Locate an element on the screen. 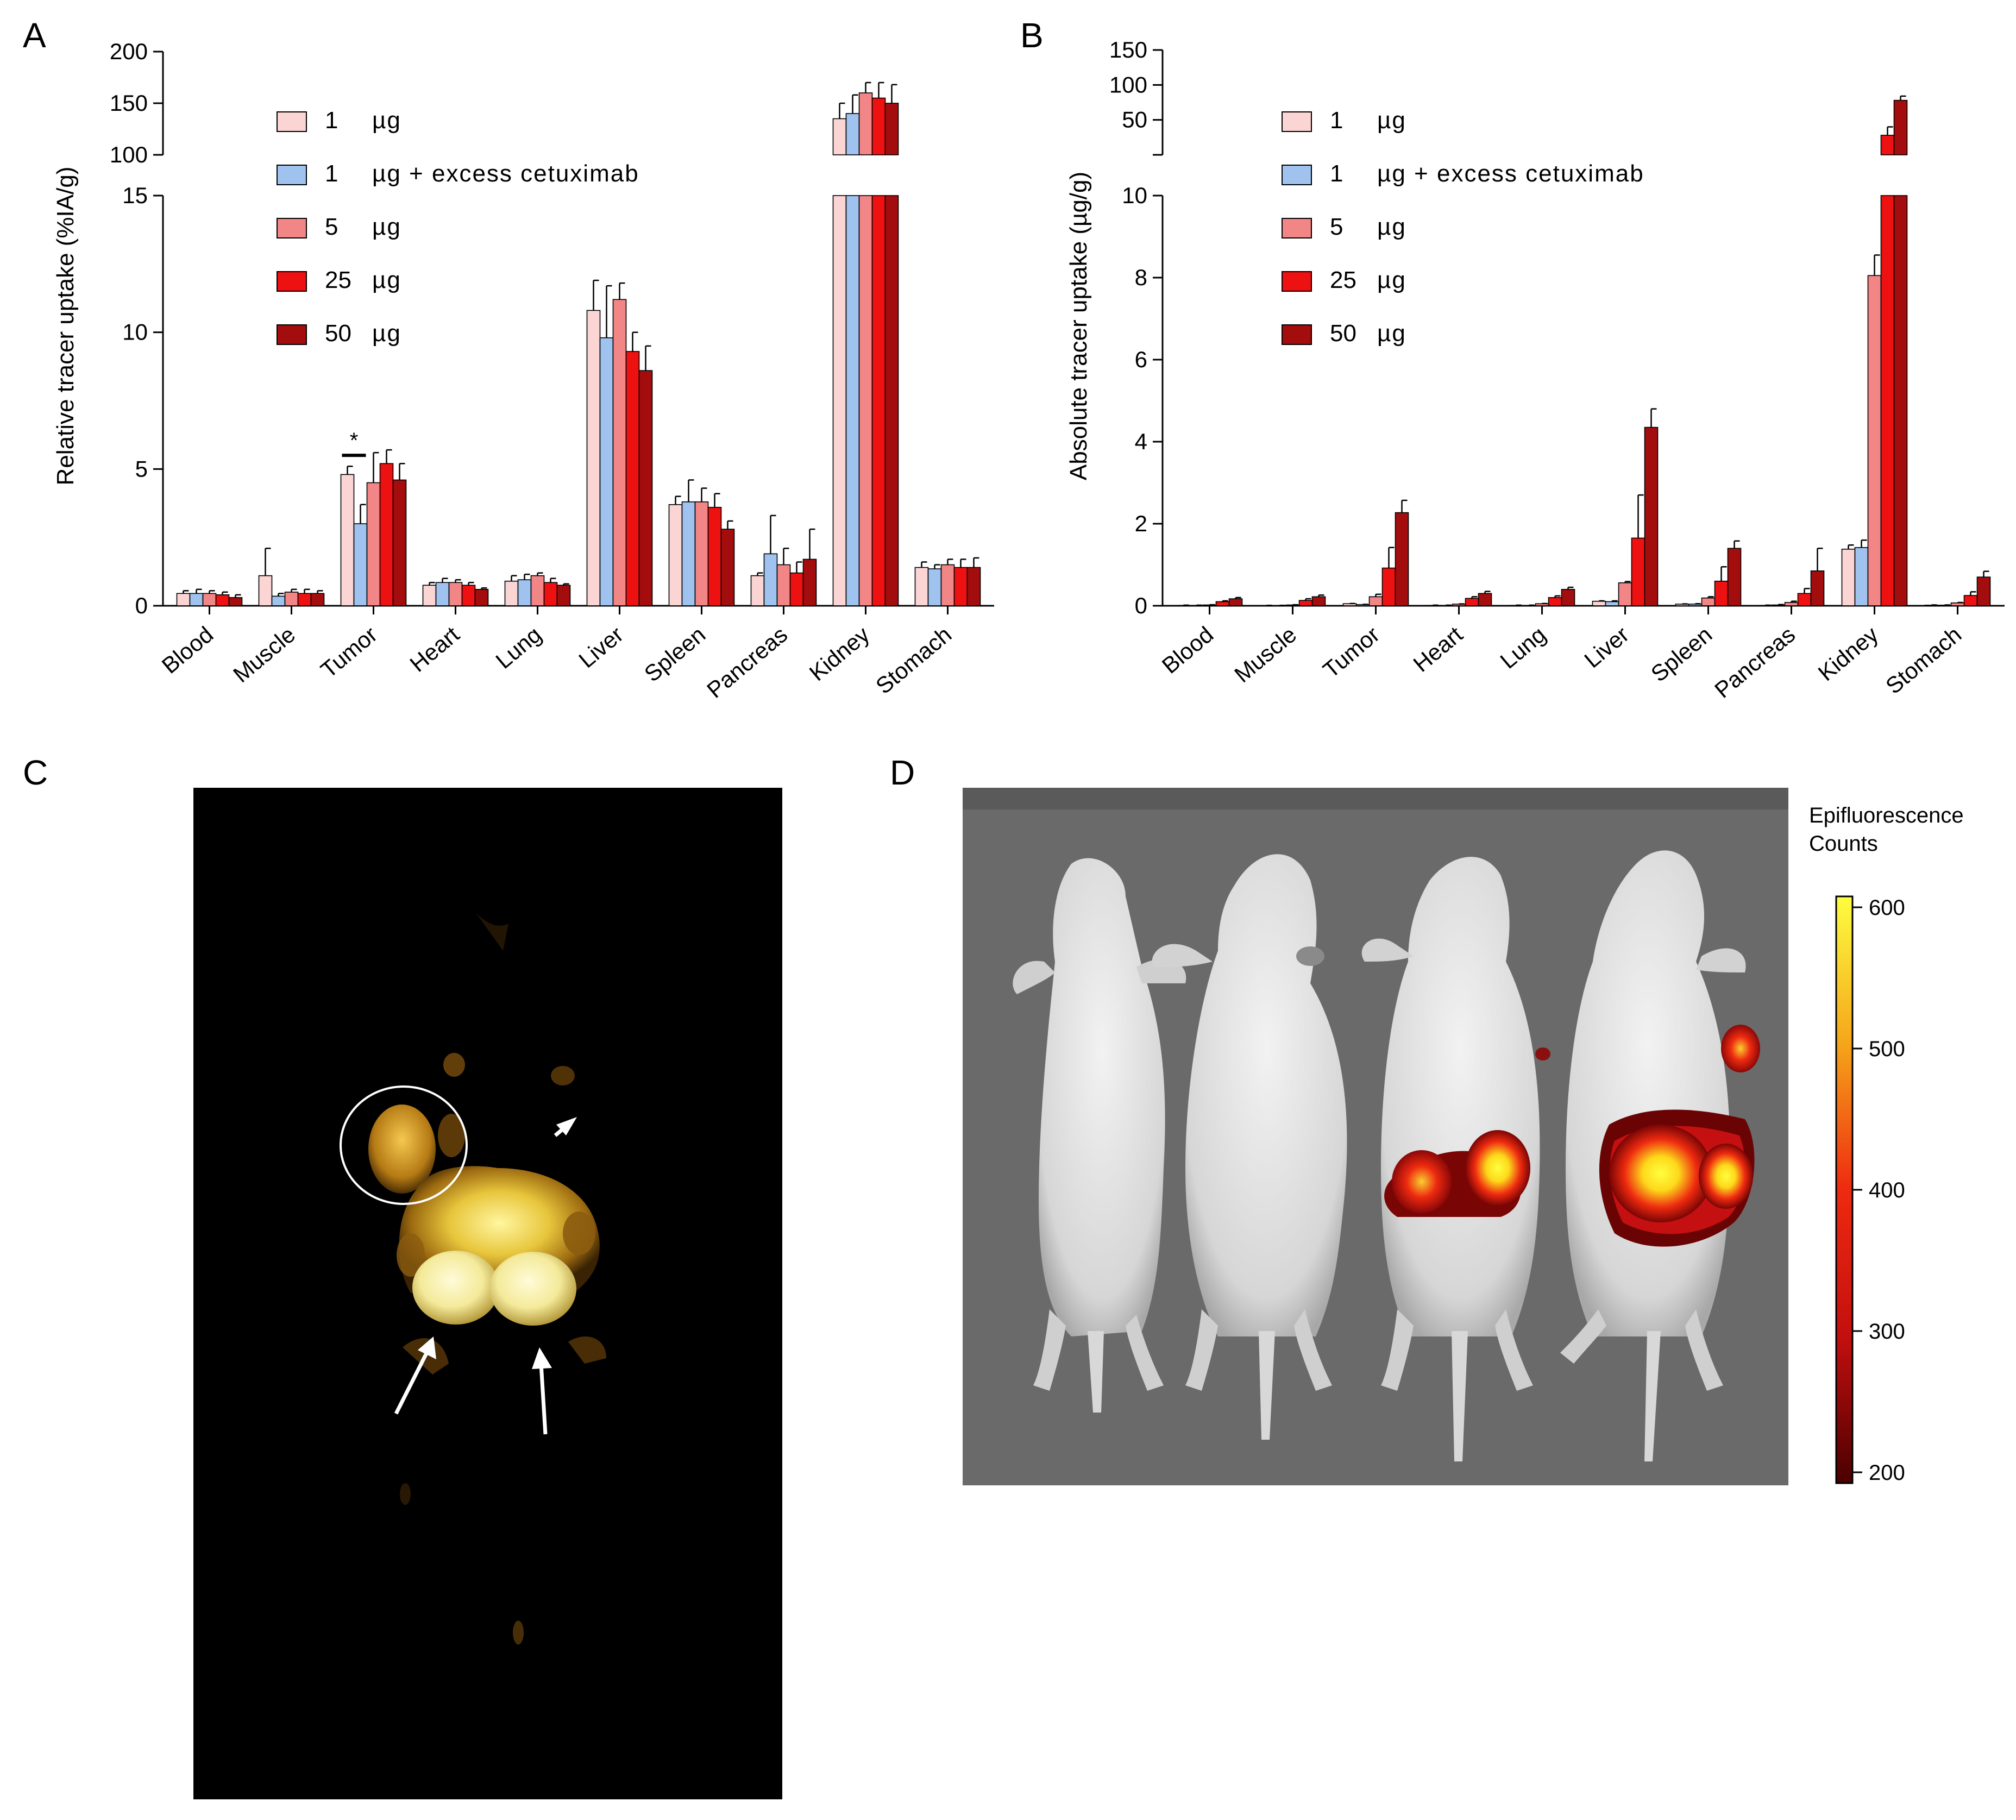  legend-label: µg + excess cetuximab is located at coordinates (1510, 173).